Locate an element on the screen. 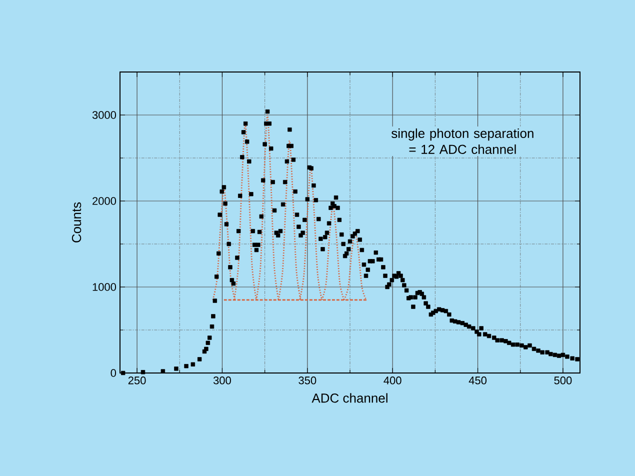 The width and height of the screenshot is (635, 476). x-tick-label: 400 is located at coordinates (393, 380).